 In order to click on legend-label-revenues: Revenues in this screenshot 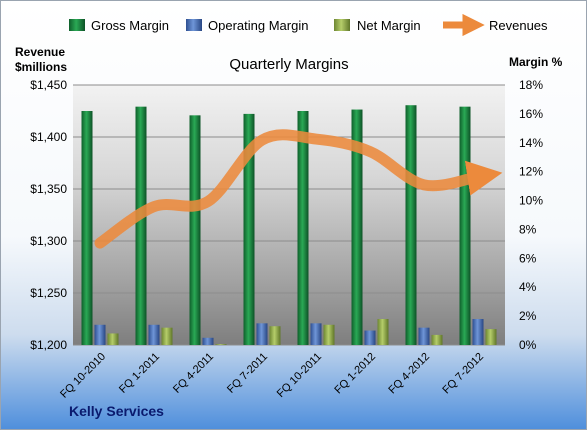, I will do `click(518, 25)`.